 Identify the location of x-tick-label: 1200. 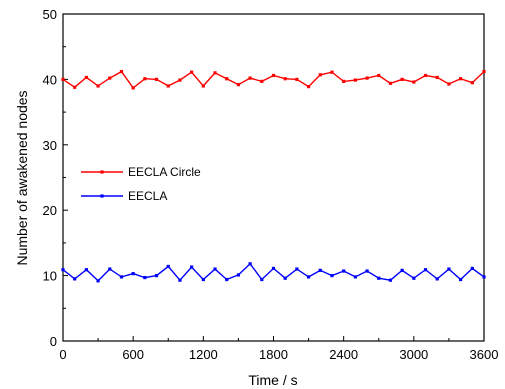
(203, 354).